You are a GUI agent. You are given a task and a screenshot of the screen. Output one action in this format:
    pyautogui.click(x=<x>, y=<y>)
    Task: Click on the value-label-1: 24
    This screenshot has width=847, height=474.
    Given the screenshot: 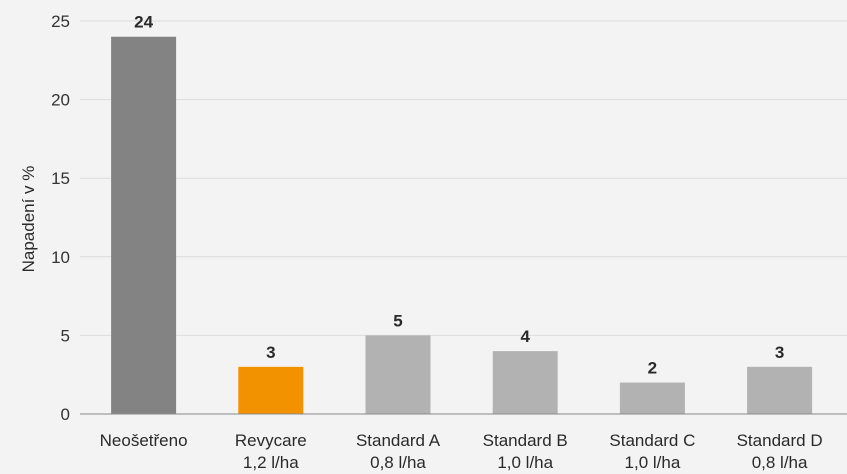 What is the action you would take?
    pyautogui.click(x=143, y=22)
    